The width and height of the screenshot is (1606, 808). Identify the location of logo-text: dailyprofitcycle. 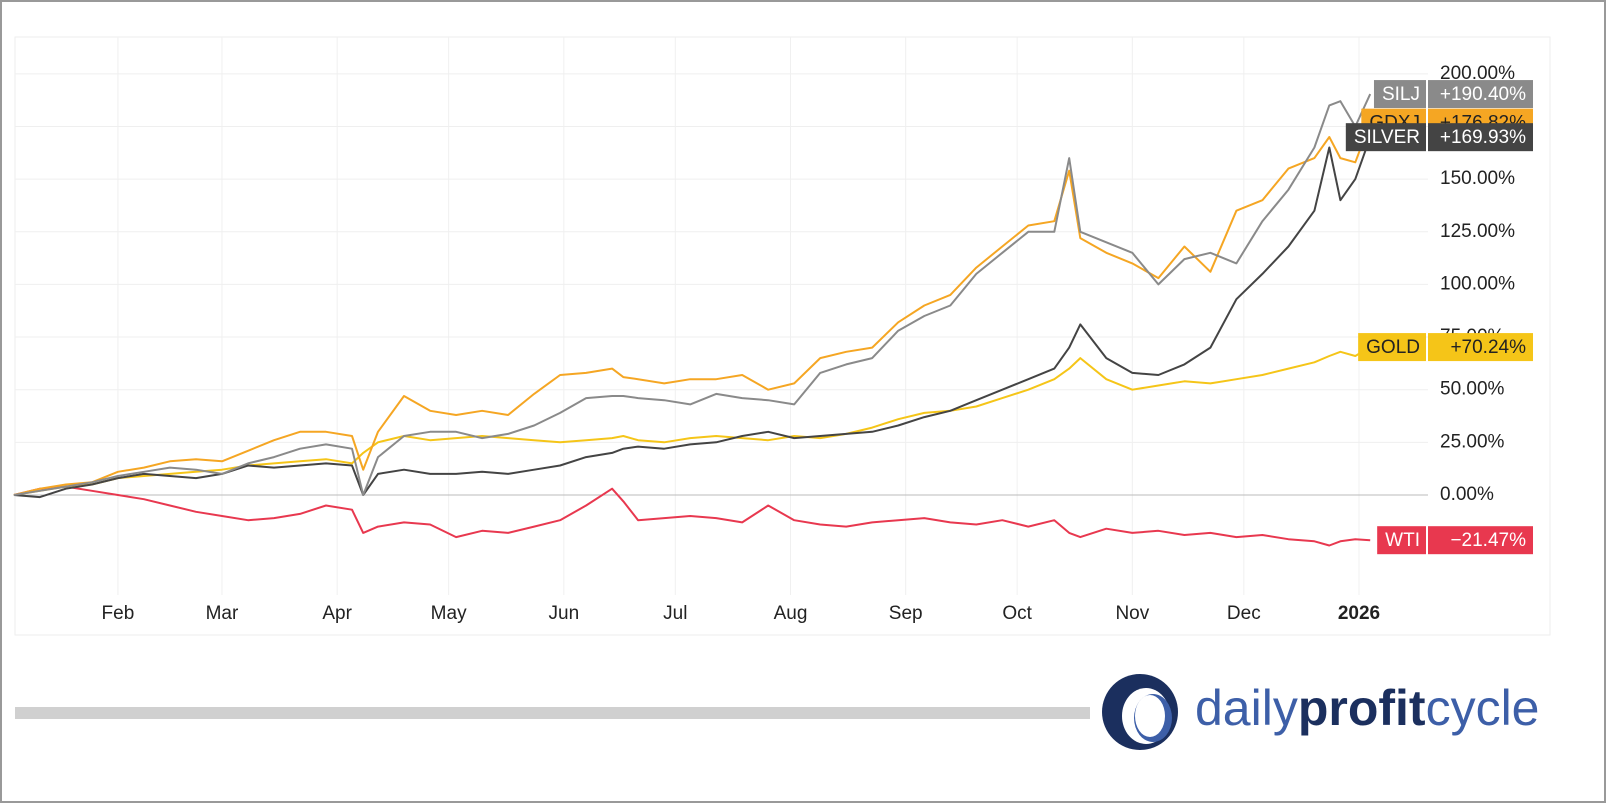
(1367, 708).